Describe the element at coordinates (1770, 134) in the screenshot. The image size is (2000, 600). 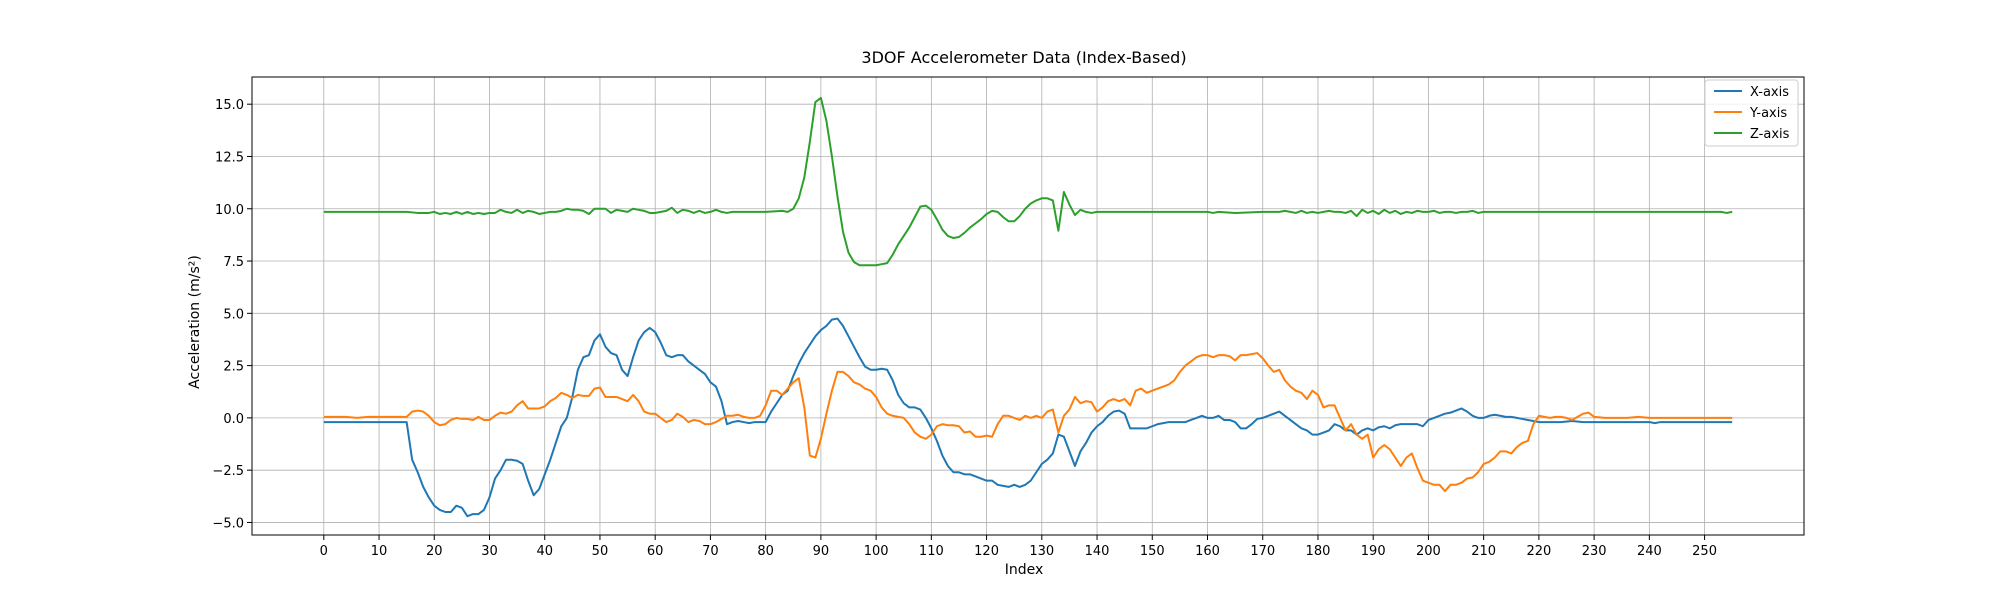
I see `legend-label-z: Z-axis` at that location.